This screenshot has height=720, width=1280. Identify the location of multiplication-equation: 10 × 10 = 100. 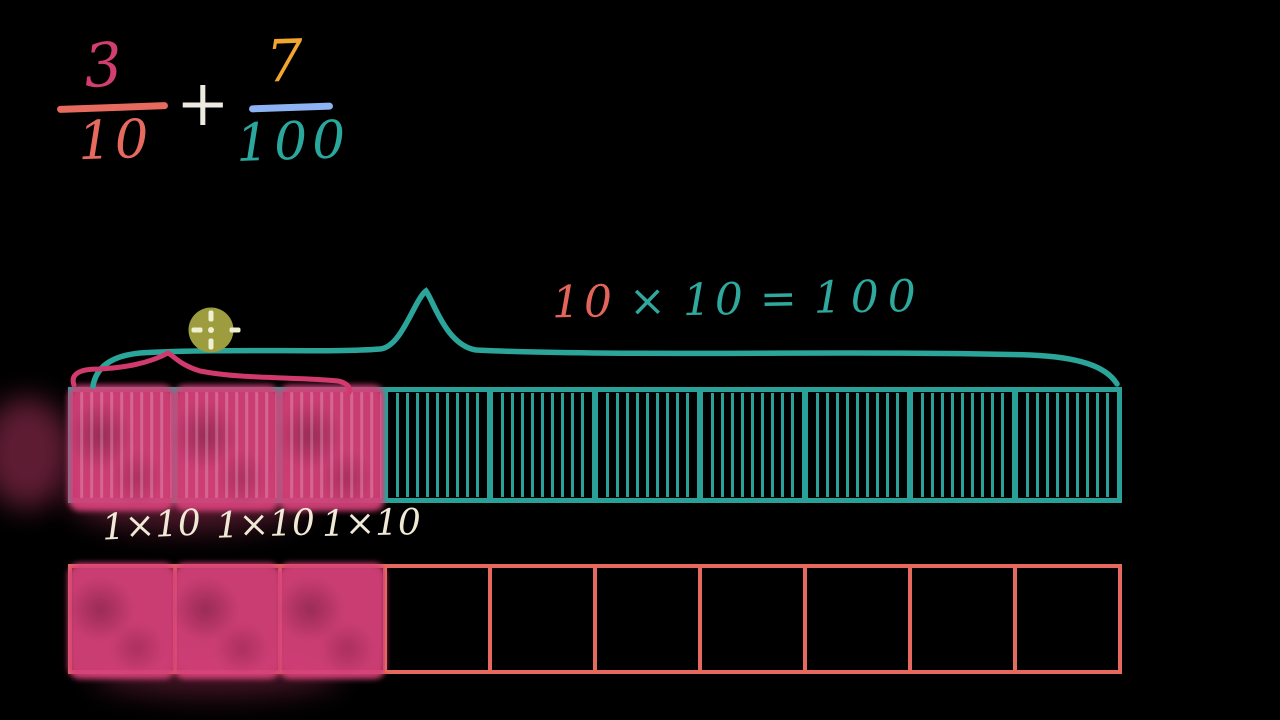
(744, 300).